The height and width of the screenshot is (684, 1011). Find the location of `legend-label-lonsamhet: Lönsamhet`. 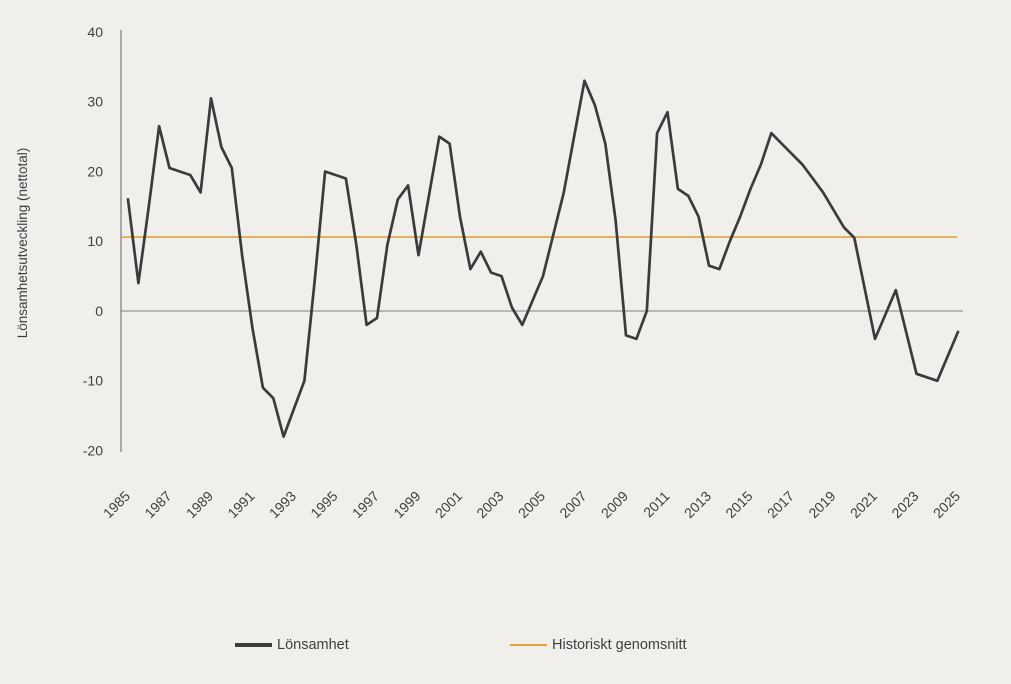

legend-label-lonsamhet: Lönsamhet is located at coordinates (313, 645).